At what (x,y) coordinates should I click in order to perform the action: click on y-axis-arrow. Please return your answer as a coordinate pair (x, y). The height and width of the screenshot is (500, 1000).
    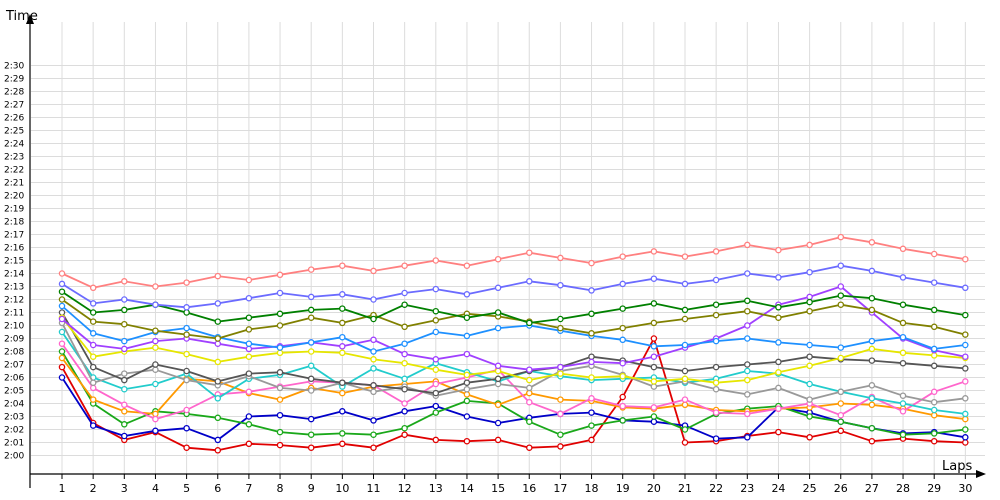
    Looking at the image, I should click on (30, 19).